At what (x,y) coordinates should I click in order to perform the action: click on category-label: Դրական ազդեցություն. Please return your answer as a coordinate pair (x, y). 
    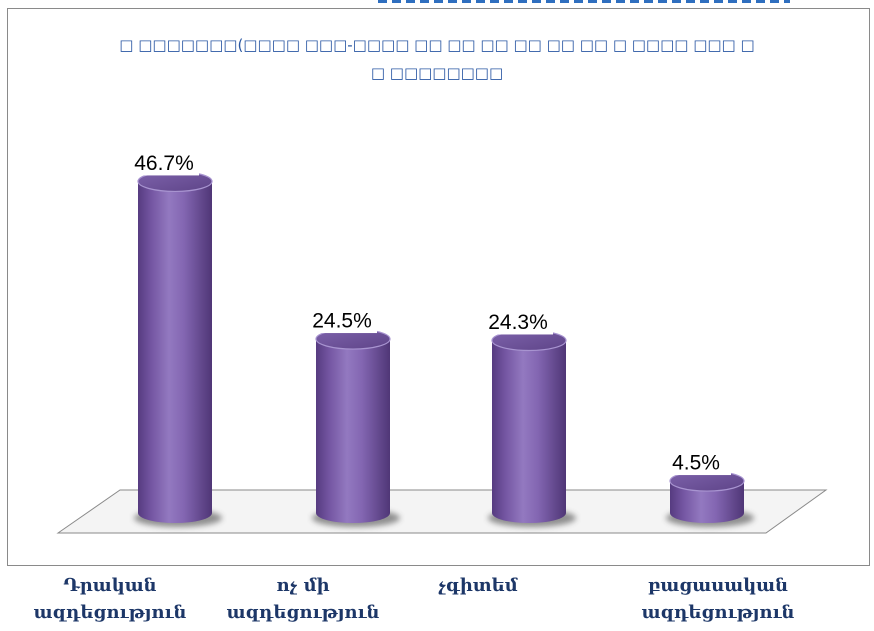
    Looking at the image, I should click on (110, 599).